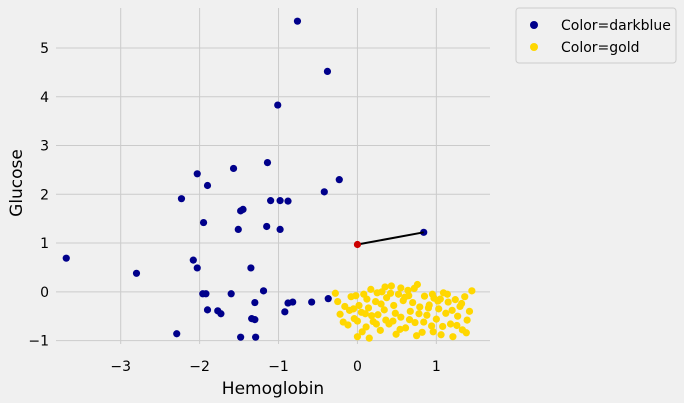 The height and width of the screenshot is (403, 684). Describe the element at coordinates (273, 389) in the screenshot. I see `x-axis-label: Hemoglobin` at that location.